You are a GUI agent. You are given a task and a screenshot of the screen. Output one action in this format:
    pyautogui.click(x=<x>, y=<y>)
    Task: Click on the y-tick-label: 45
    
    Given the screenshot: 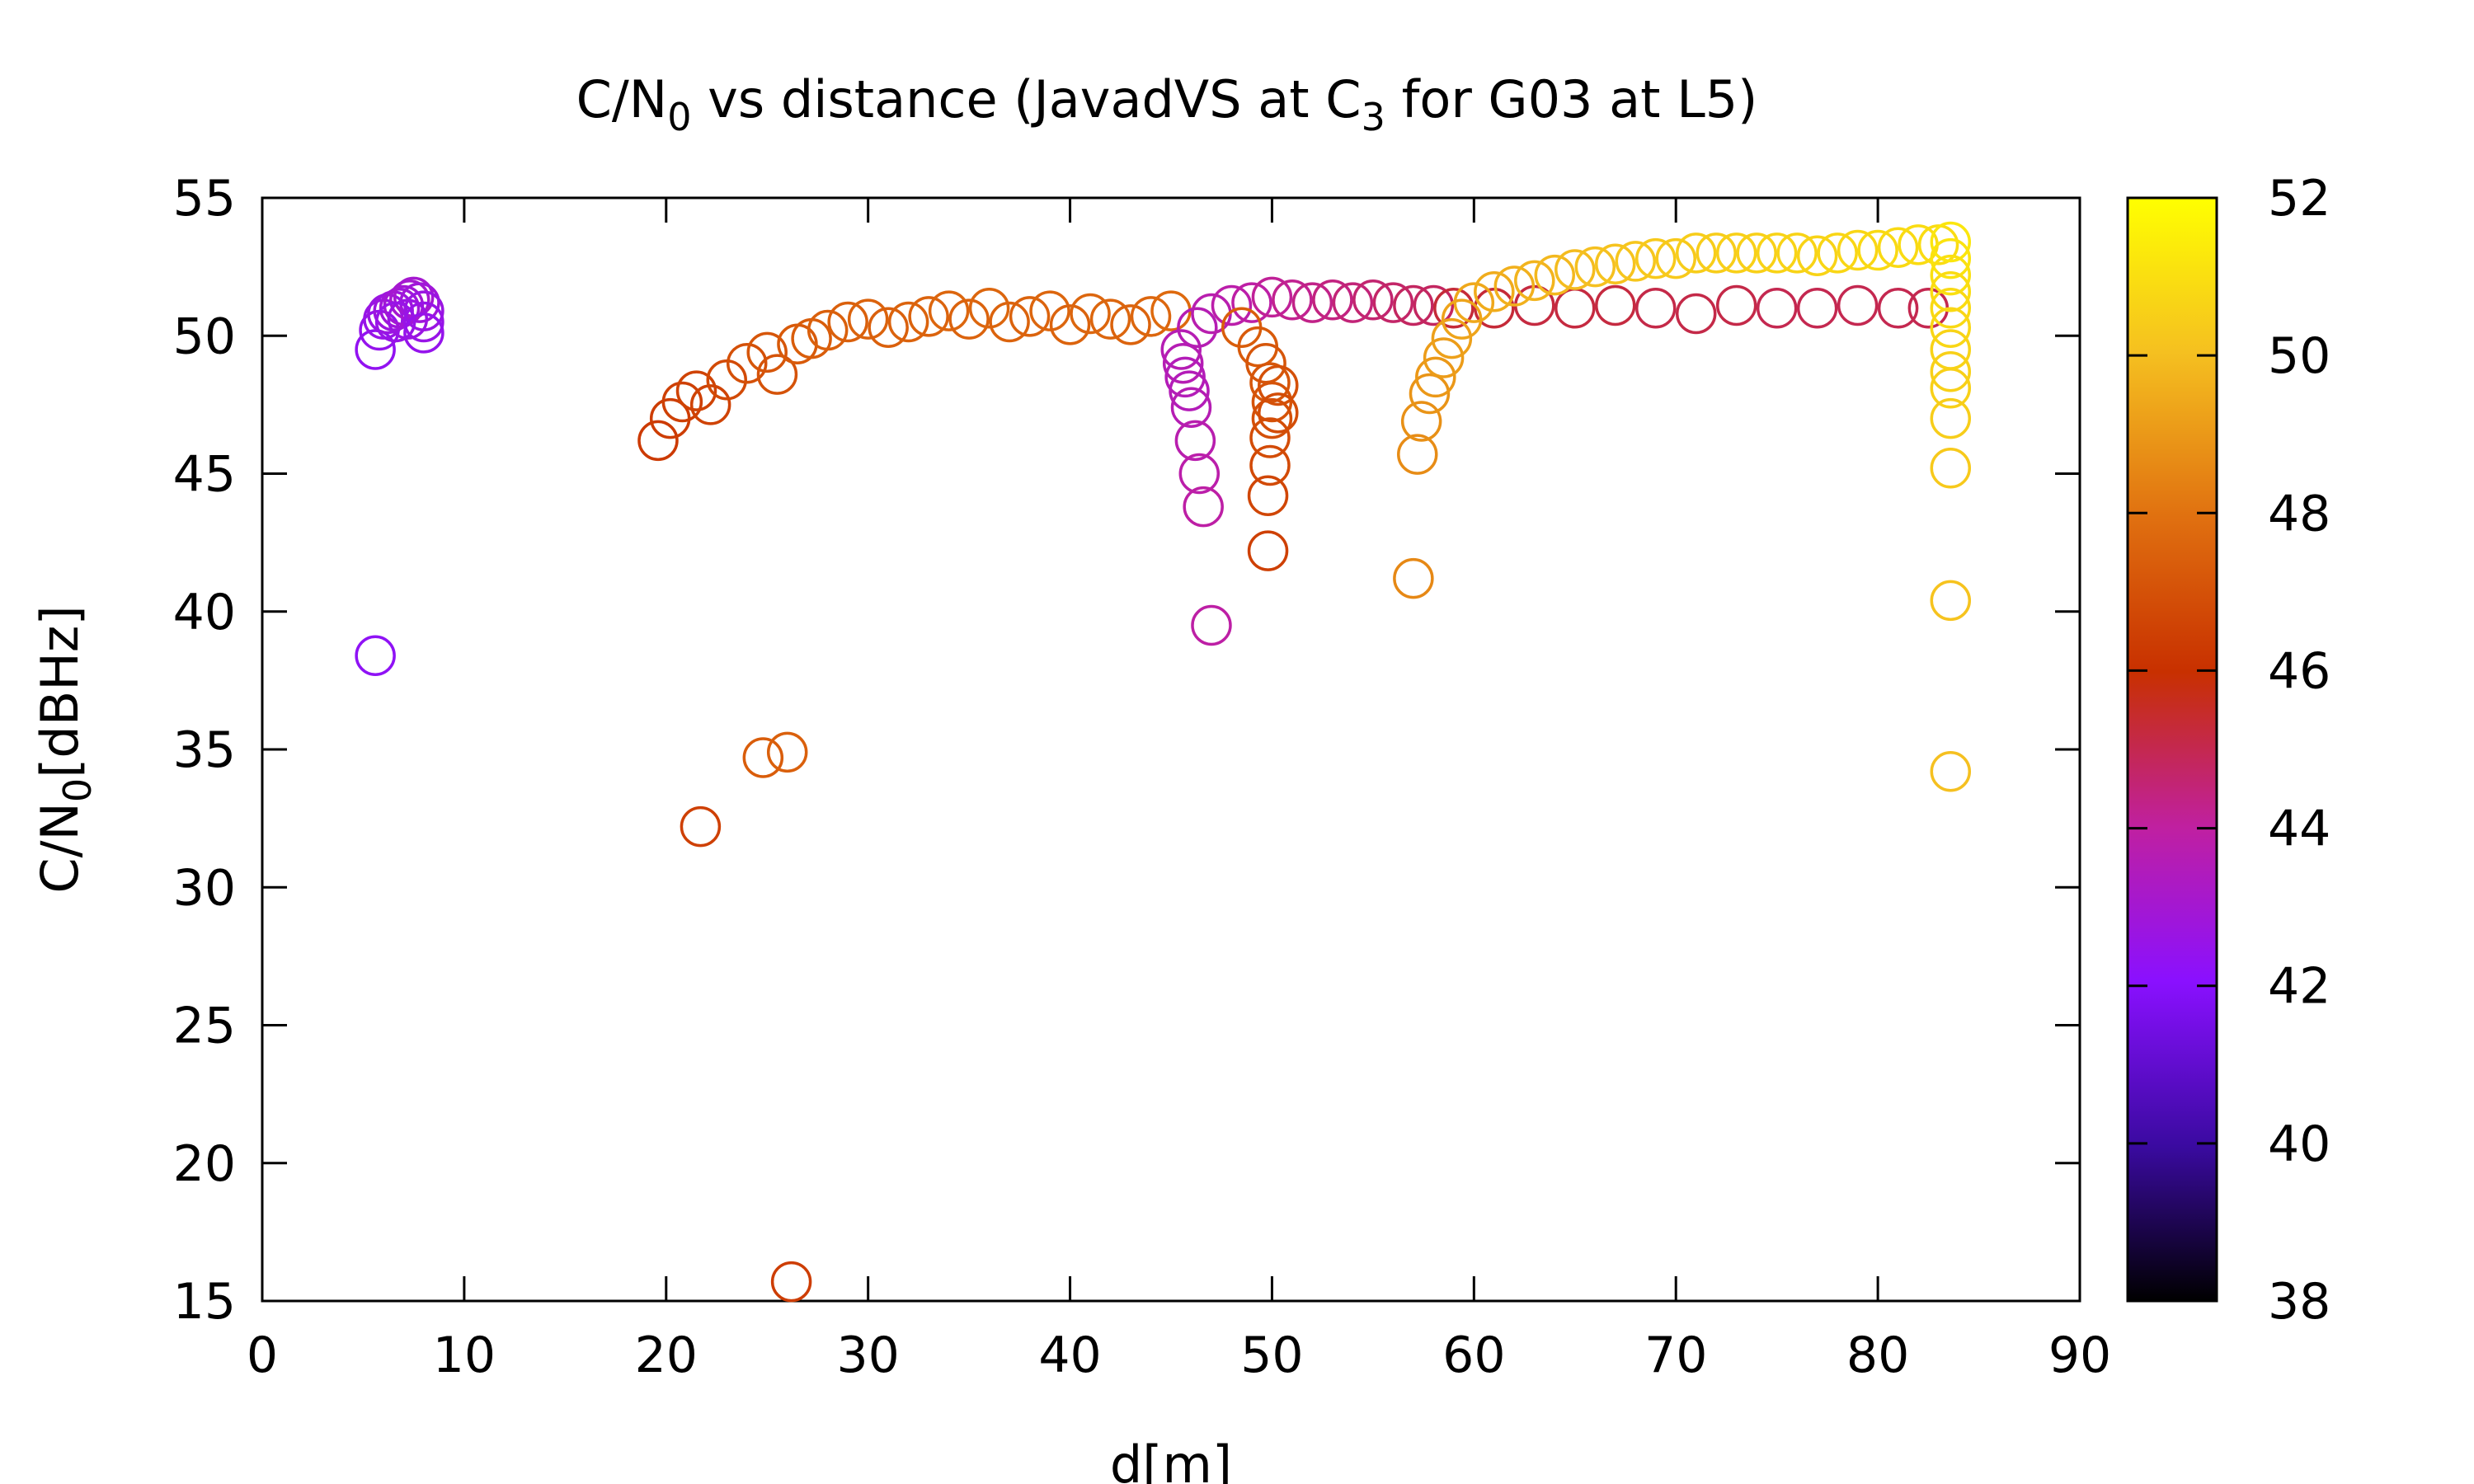 What is the action you would take?
    pyautogui.click(x=204, y=475)
    